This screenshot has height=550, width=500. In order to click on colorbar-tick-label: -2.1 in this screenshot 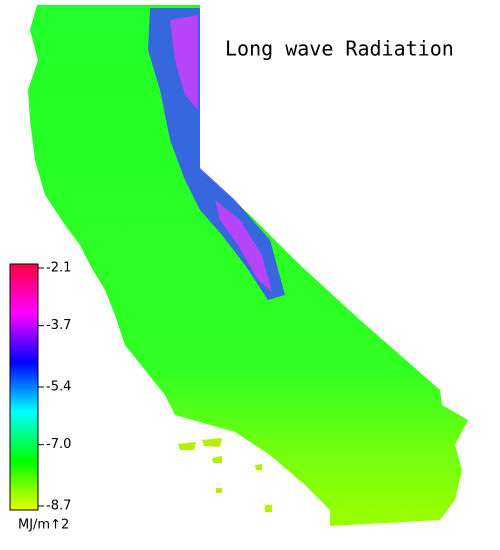, I will do `click(58, 268)`.